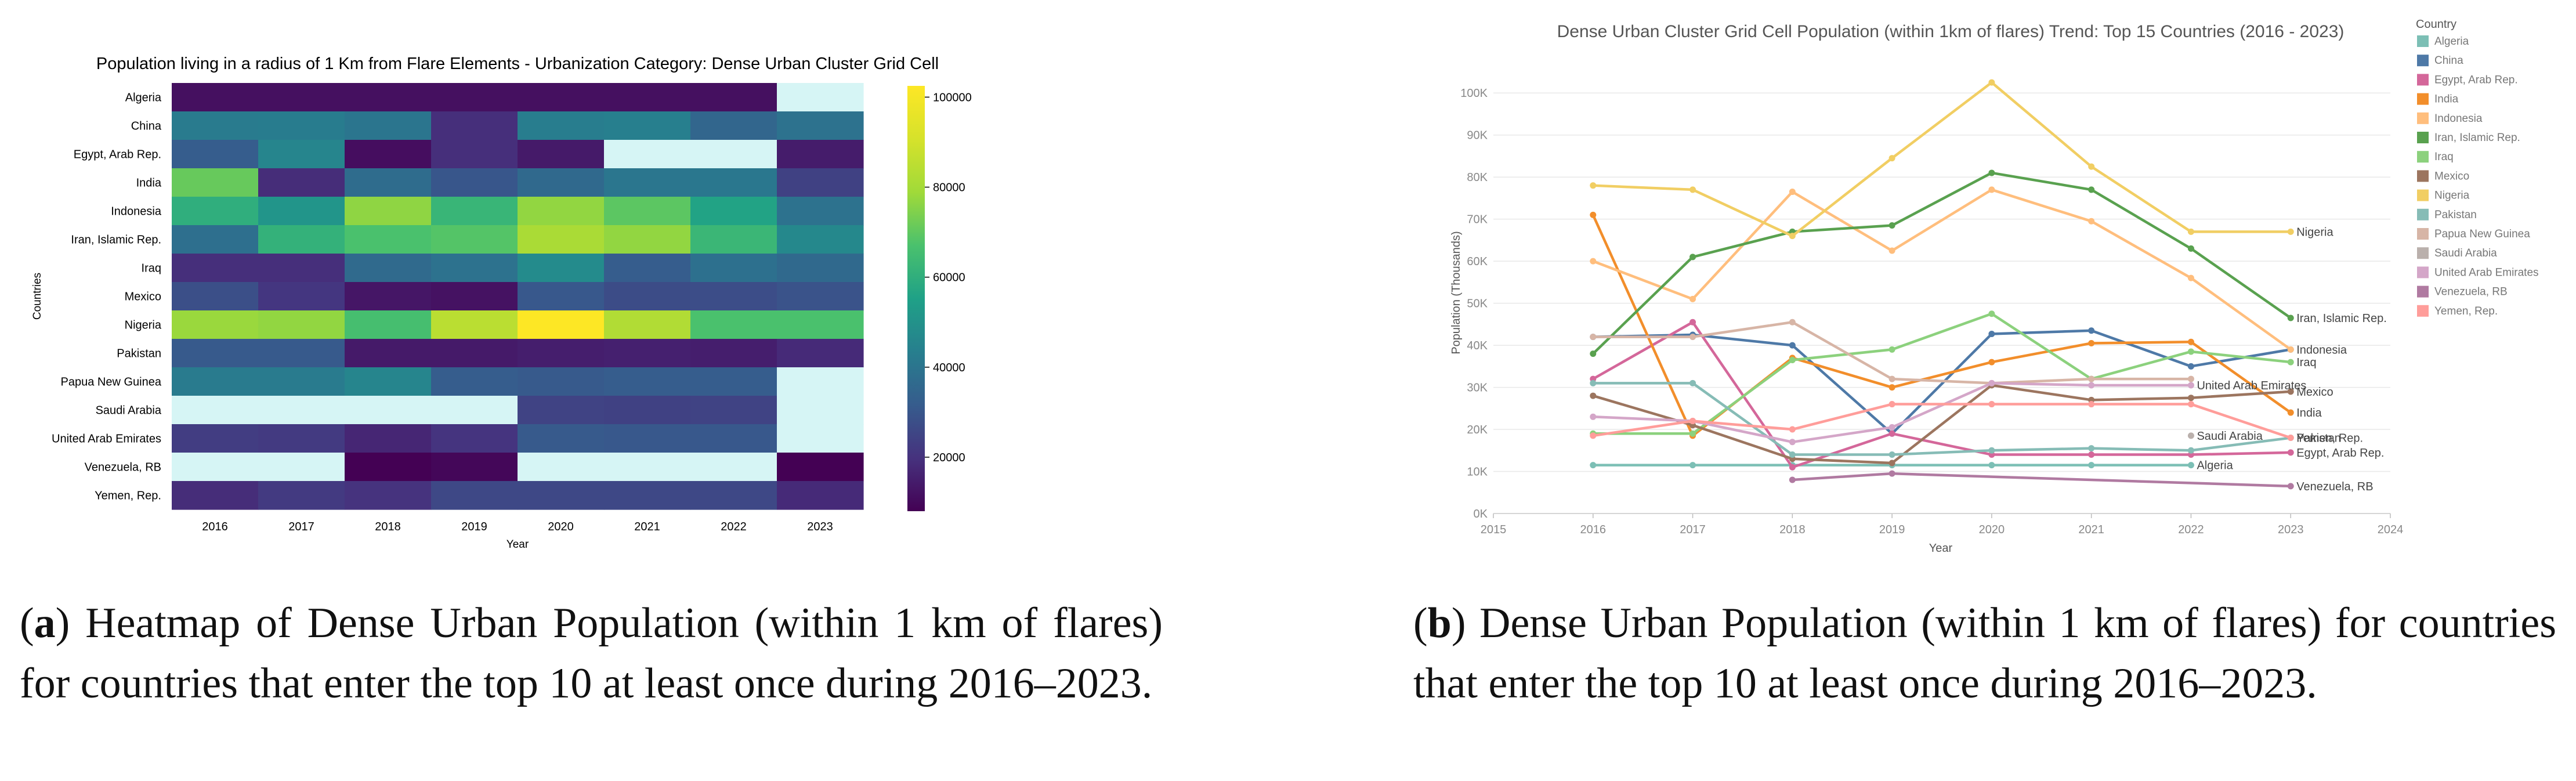 Image resolution: width=2576 pixels, height=781 pixels. Describe the element at coordinates (1477, 430) in the screenshot. I see `y-tick-label: 20K` at that location.